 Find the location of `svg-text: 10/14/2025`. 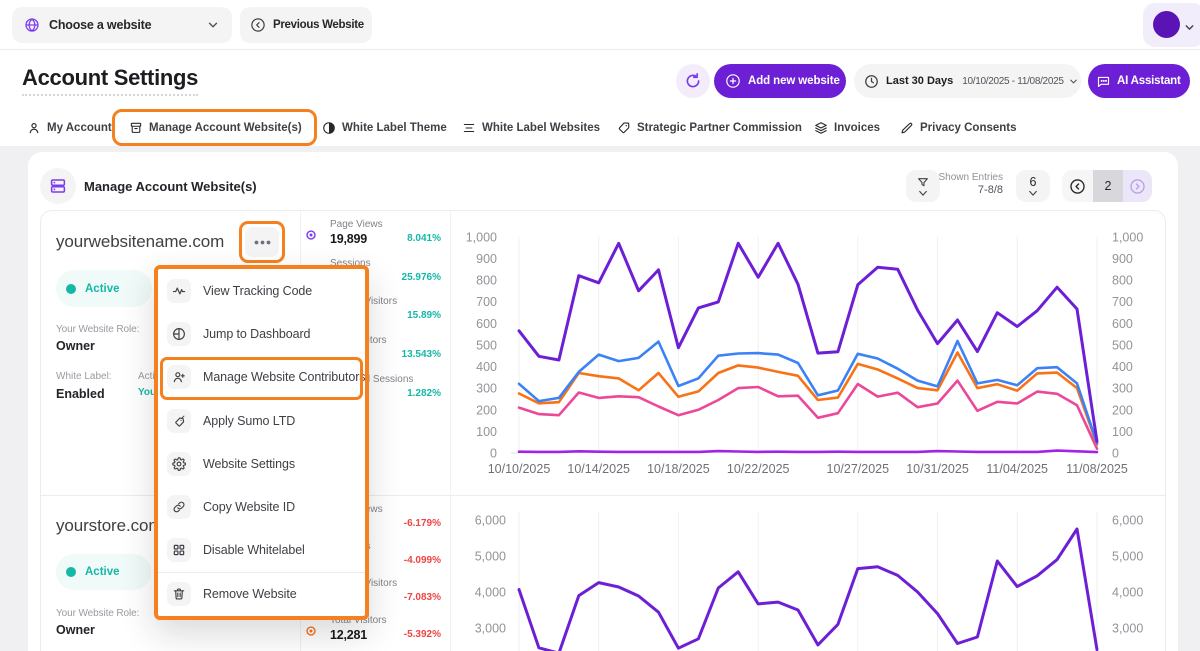

svg-text: 10/14/2025 is located at coordinates (598, 469).